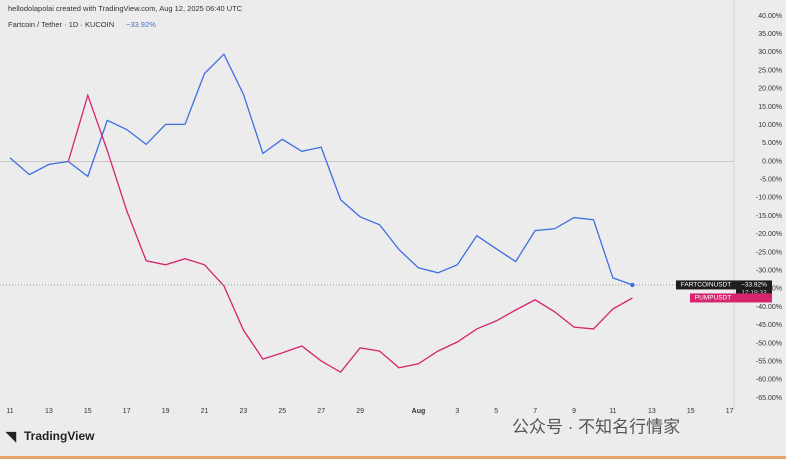  I want to click on y-tick-label: 35.00%, so click(770, 34).